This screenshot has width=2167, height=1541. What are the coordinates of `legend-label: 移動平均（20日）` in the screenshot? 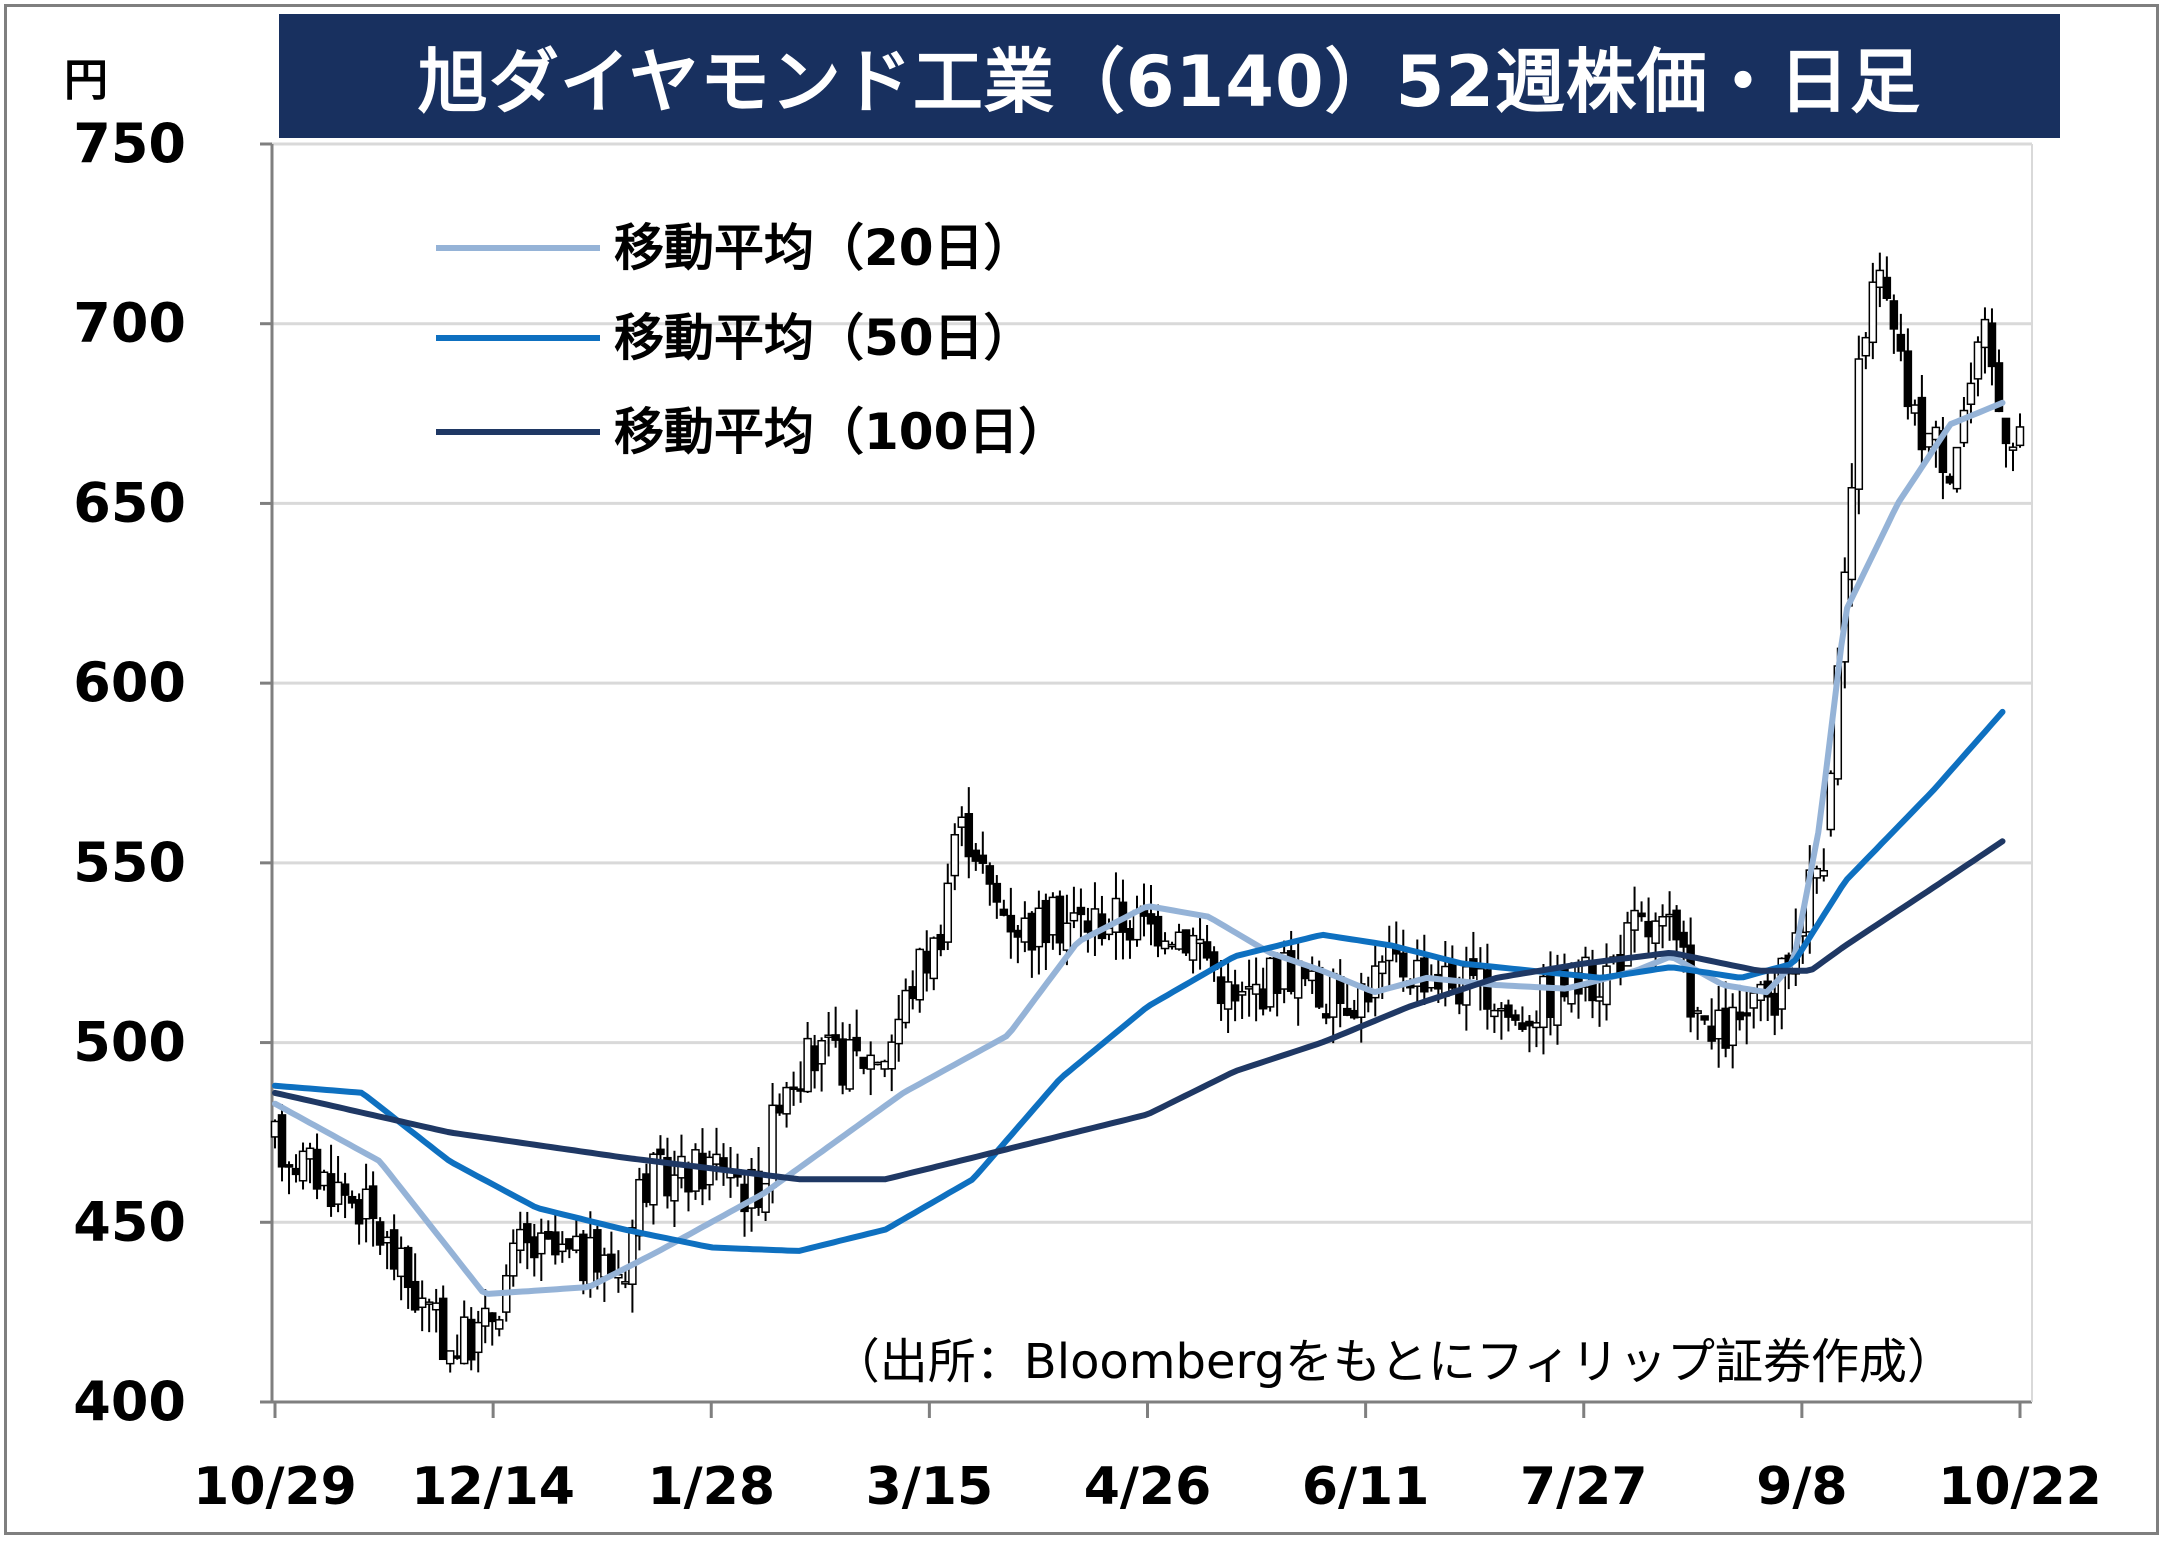 It's located at (824, 248).